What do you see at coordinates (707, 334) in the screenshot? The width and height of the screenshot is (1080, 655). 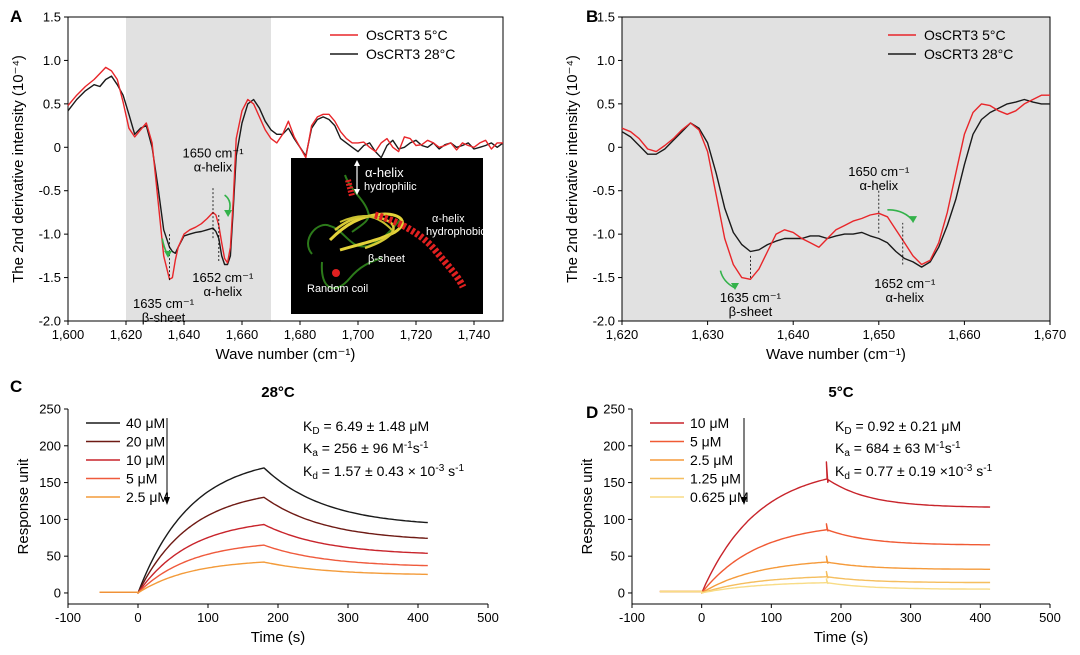 I see `x-tick-label: 1,630` at bounding box center [707, 334].